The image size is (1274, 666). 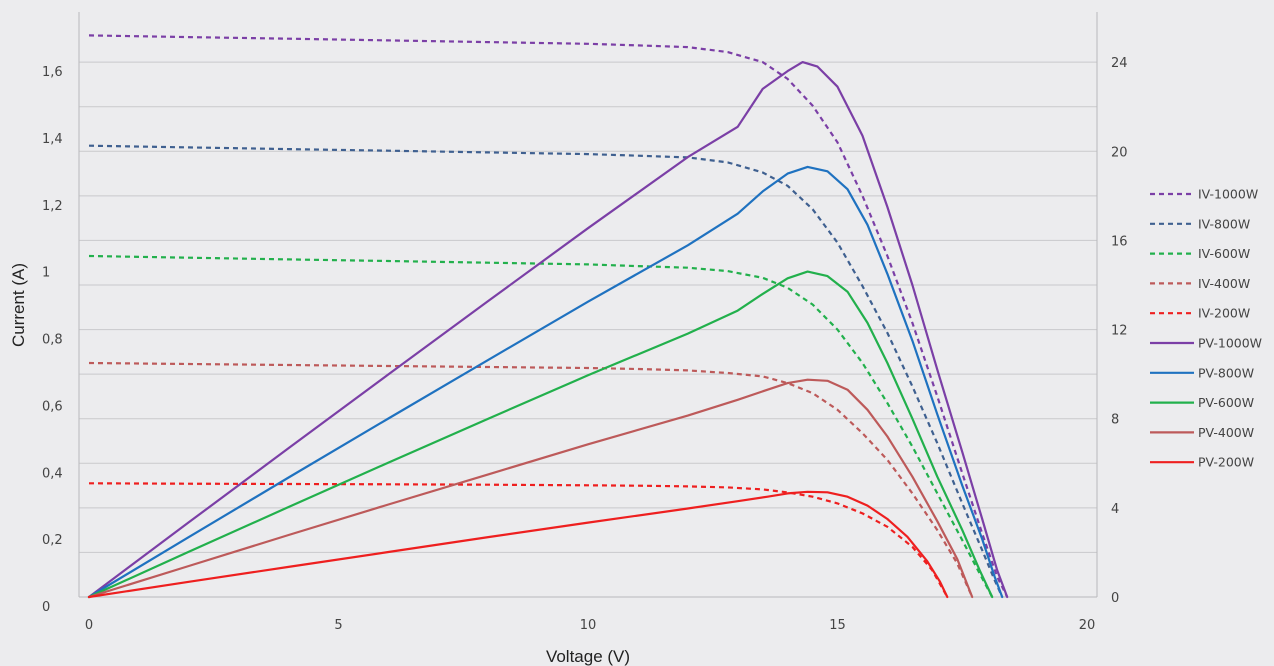 What do you see at coordinates (46, 273) in the screenshot?
I see `y-tick-label: 1` at bounding box center [46, 273].